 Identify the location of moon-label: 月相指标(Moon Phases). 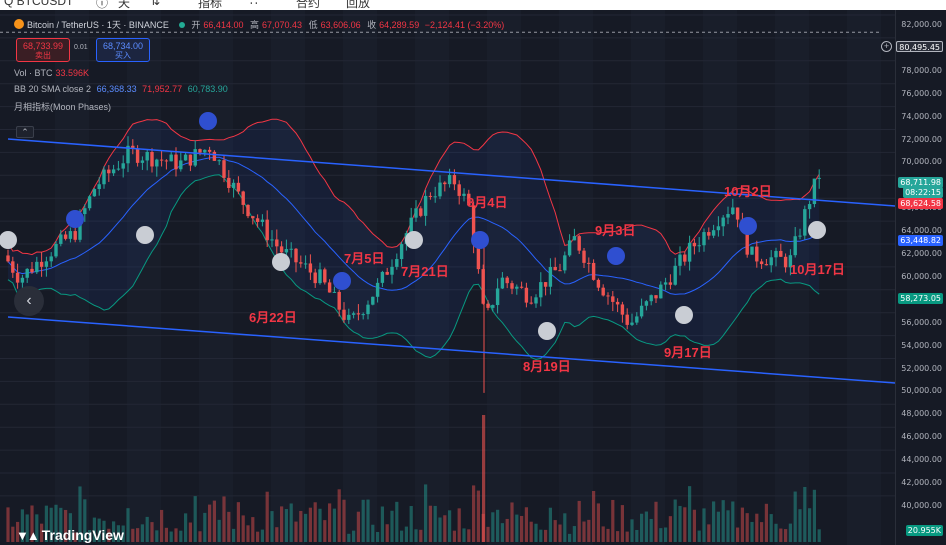
(63, 107).